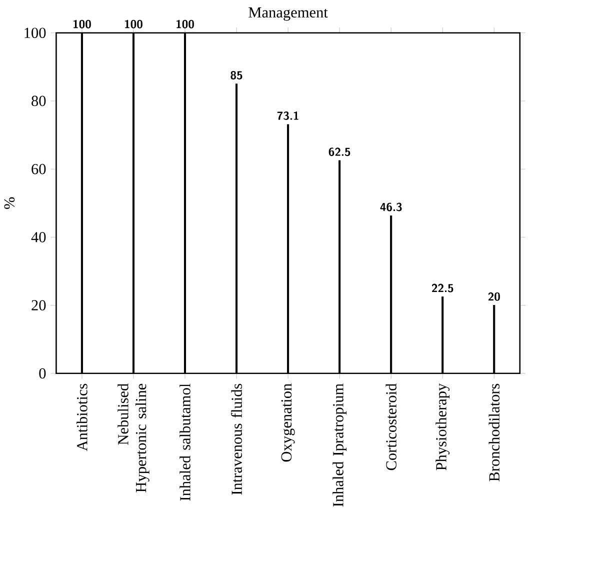 This screenshot has height=577, width=593. Describe the element at coordinates (443, 288) in the screenshot. I see `data-label: 22.5` at that location.